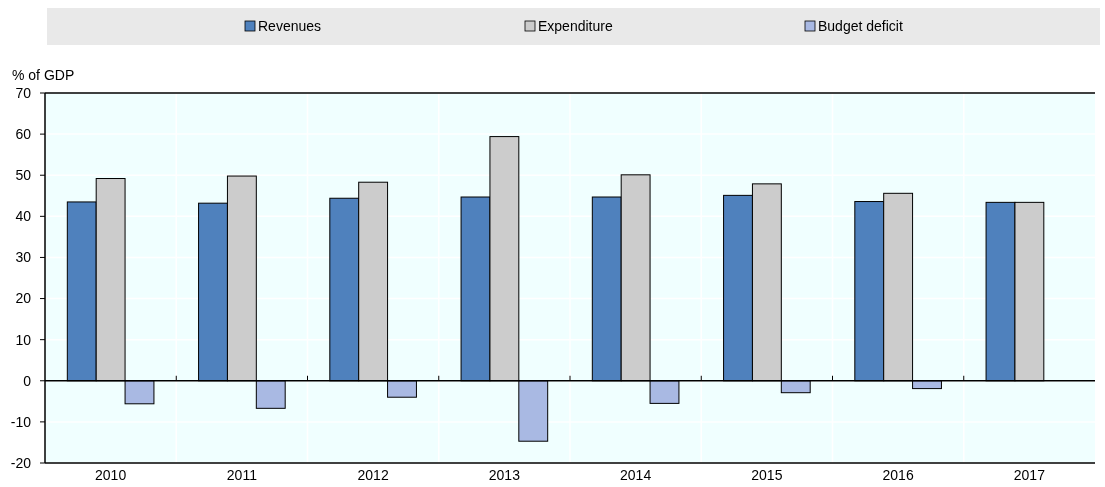 This screenshot has width=1105, height=487. Describe the element at coordinates (21, 462) in the screenshot. I see `y-tick-label: -20` at that location.